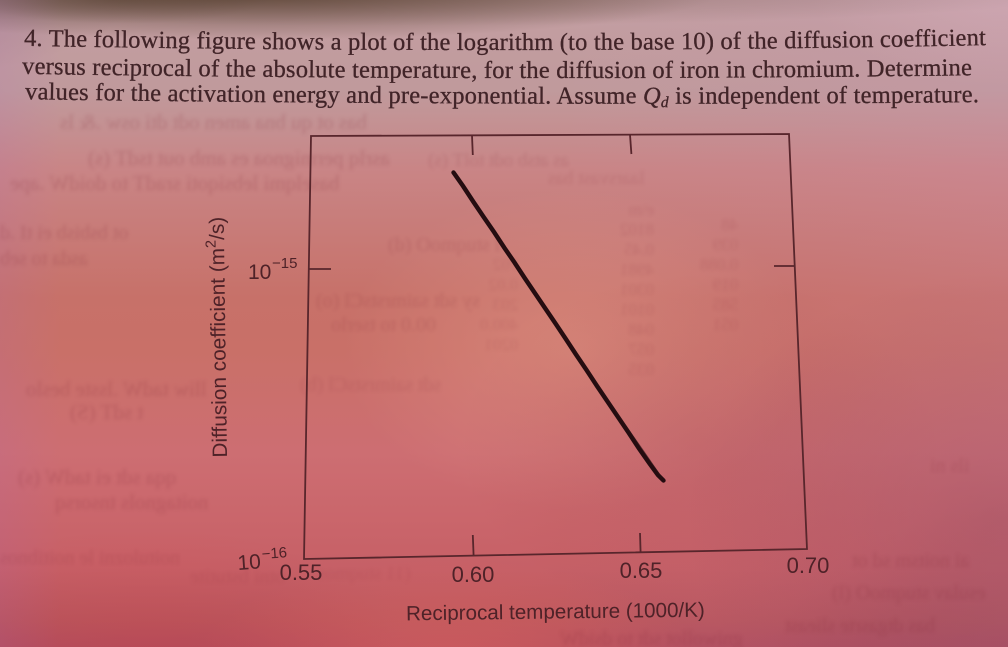 Image resolution: width=1008 pixels, height=647 pixels. What do you see at coordinates (641, 570) in the screenshot?
I see `svg-text: 0.65` at bounding box center [641, 570].